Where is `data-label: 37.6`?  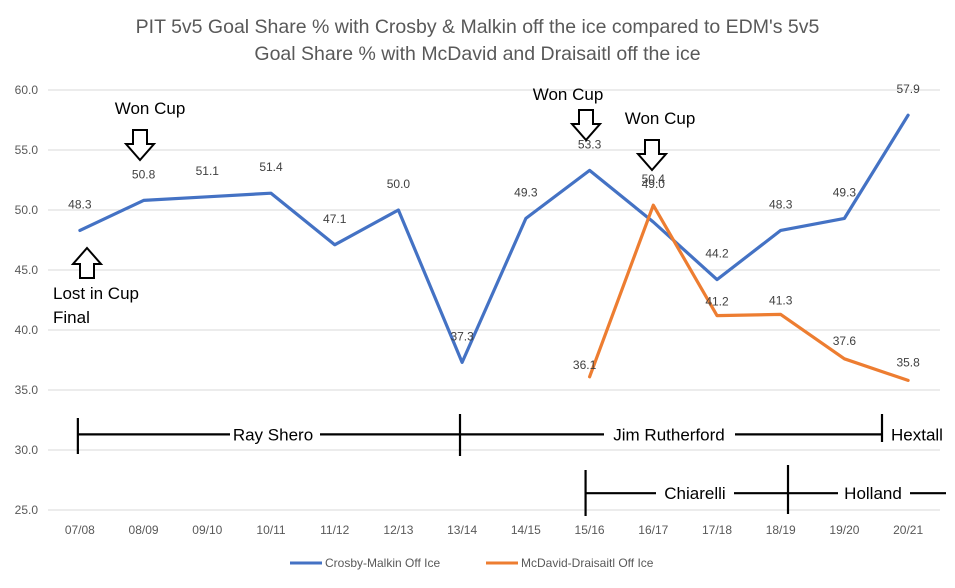 data-label: 37.6 is located at coordinates (845, 341).